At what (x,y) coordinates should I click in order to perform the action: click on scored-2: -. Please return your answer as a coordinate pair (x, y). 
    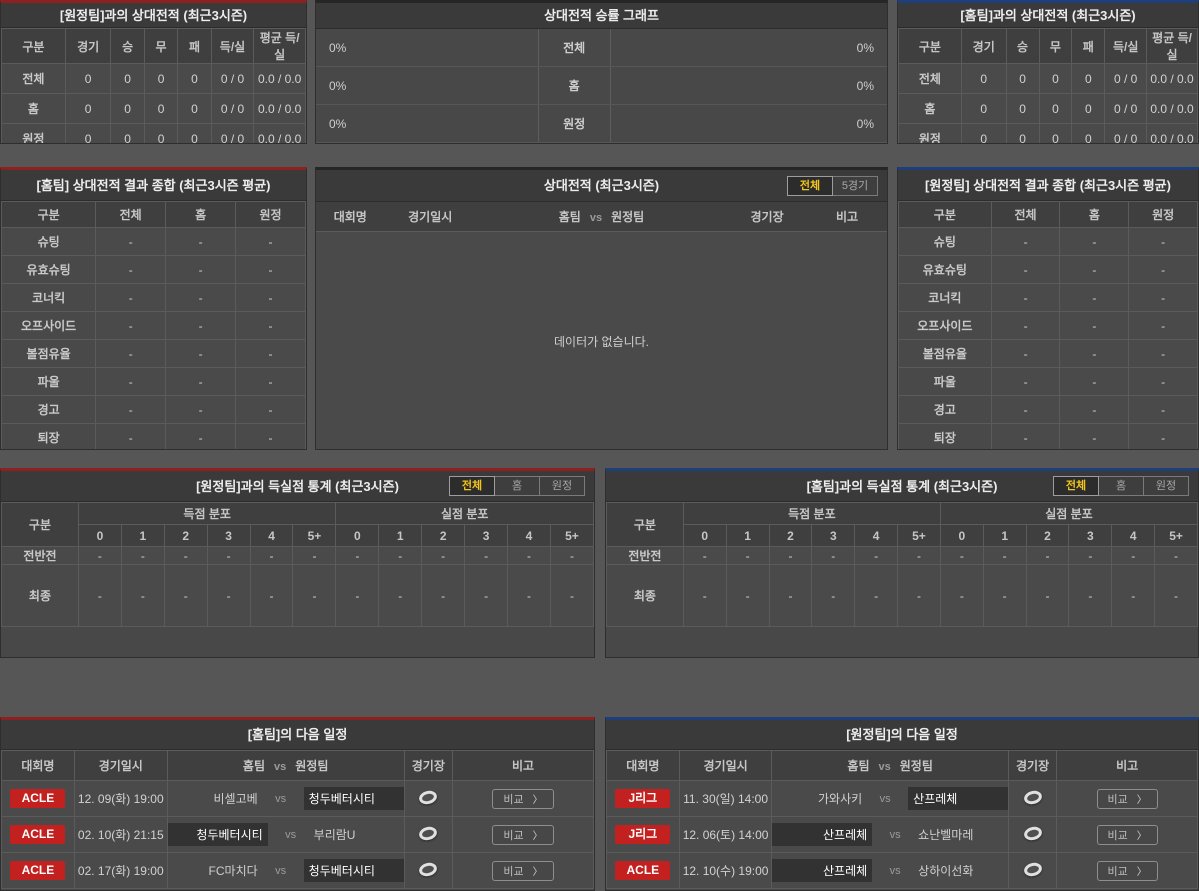
    Looking at the image, I should click on (790, 595).